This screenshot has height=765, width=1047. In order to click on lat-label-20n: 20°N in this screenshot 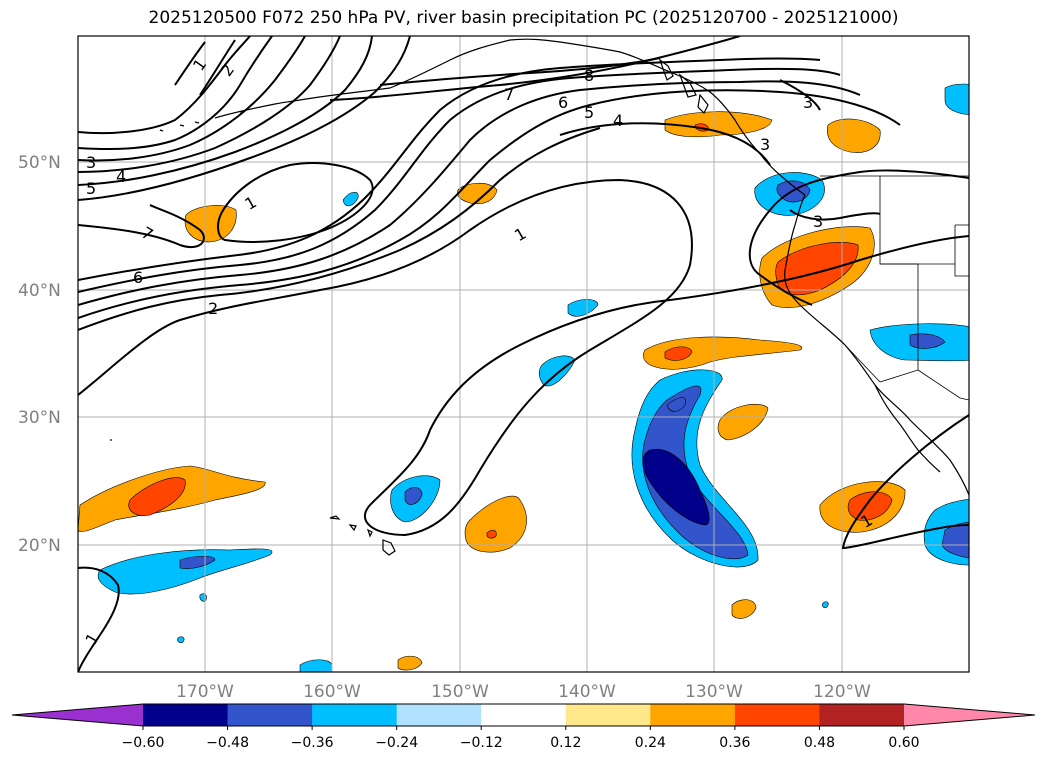, I will do `click(39, 546)`.